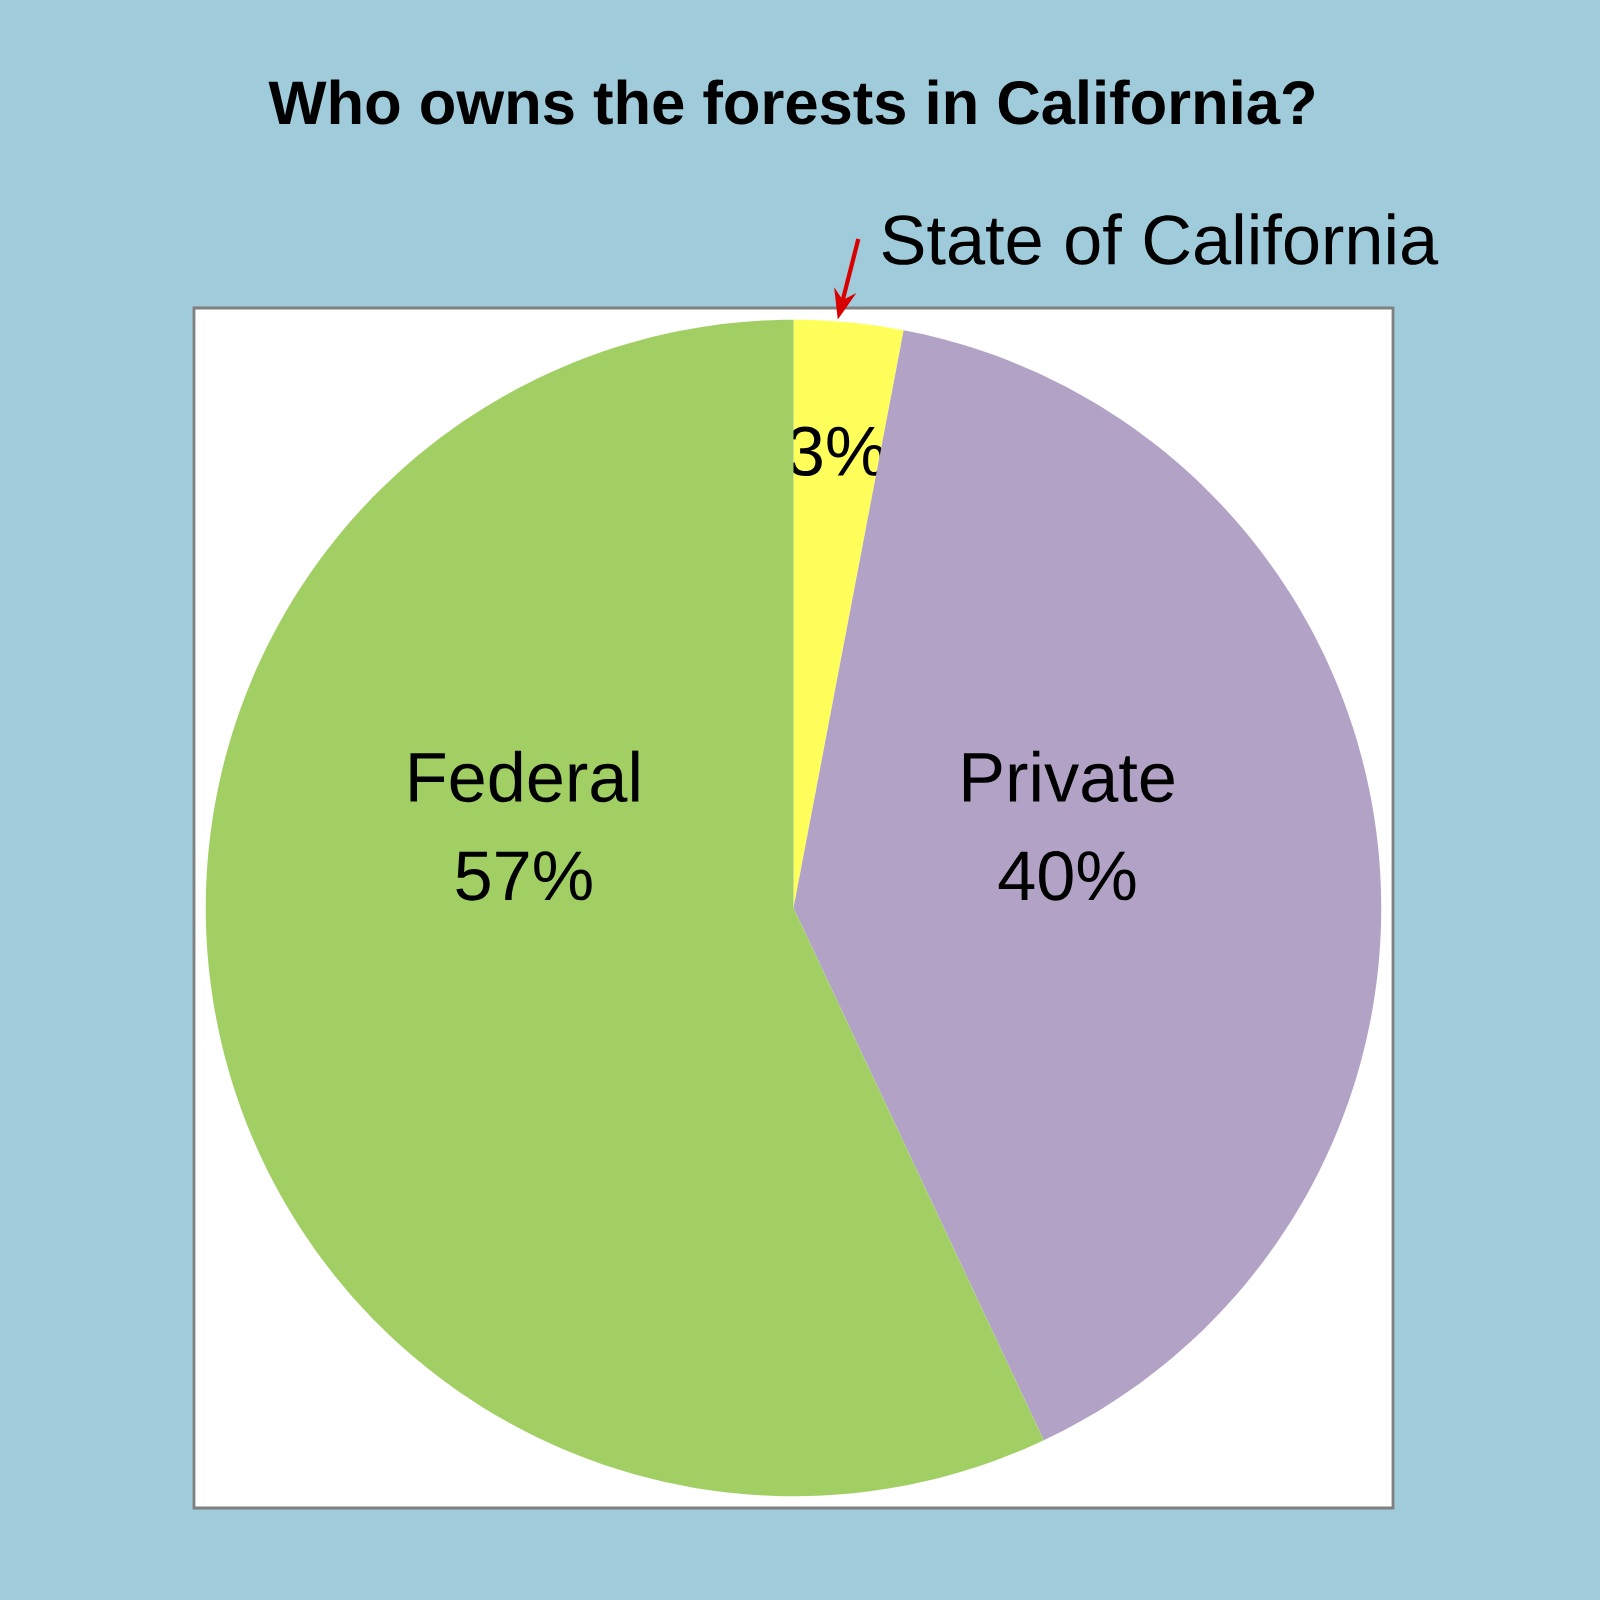 This screenshot has width=1600, height=1600. What do you see at coordinates (524, 876) in the screenshot?
I see `data-label: 57%` at bounding box center [524, 876].